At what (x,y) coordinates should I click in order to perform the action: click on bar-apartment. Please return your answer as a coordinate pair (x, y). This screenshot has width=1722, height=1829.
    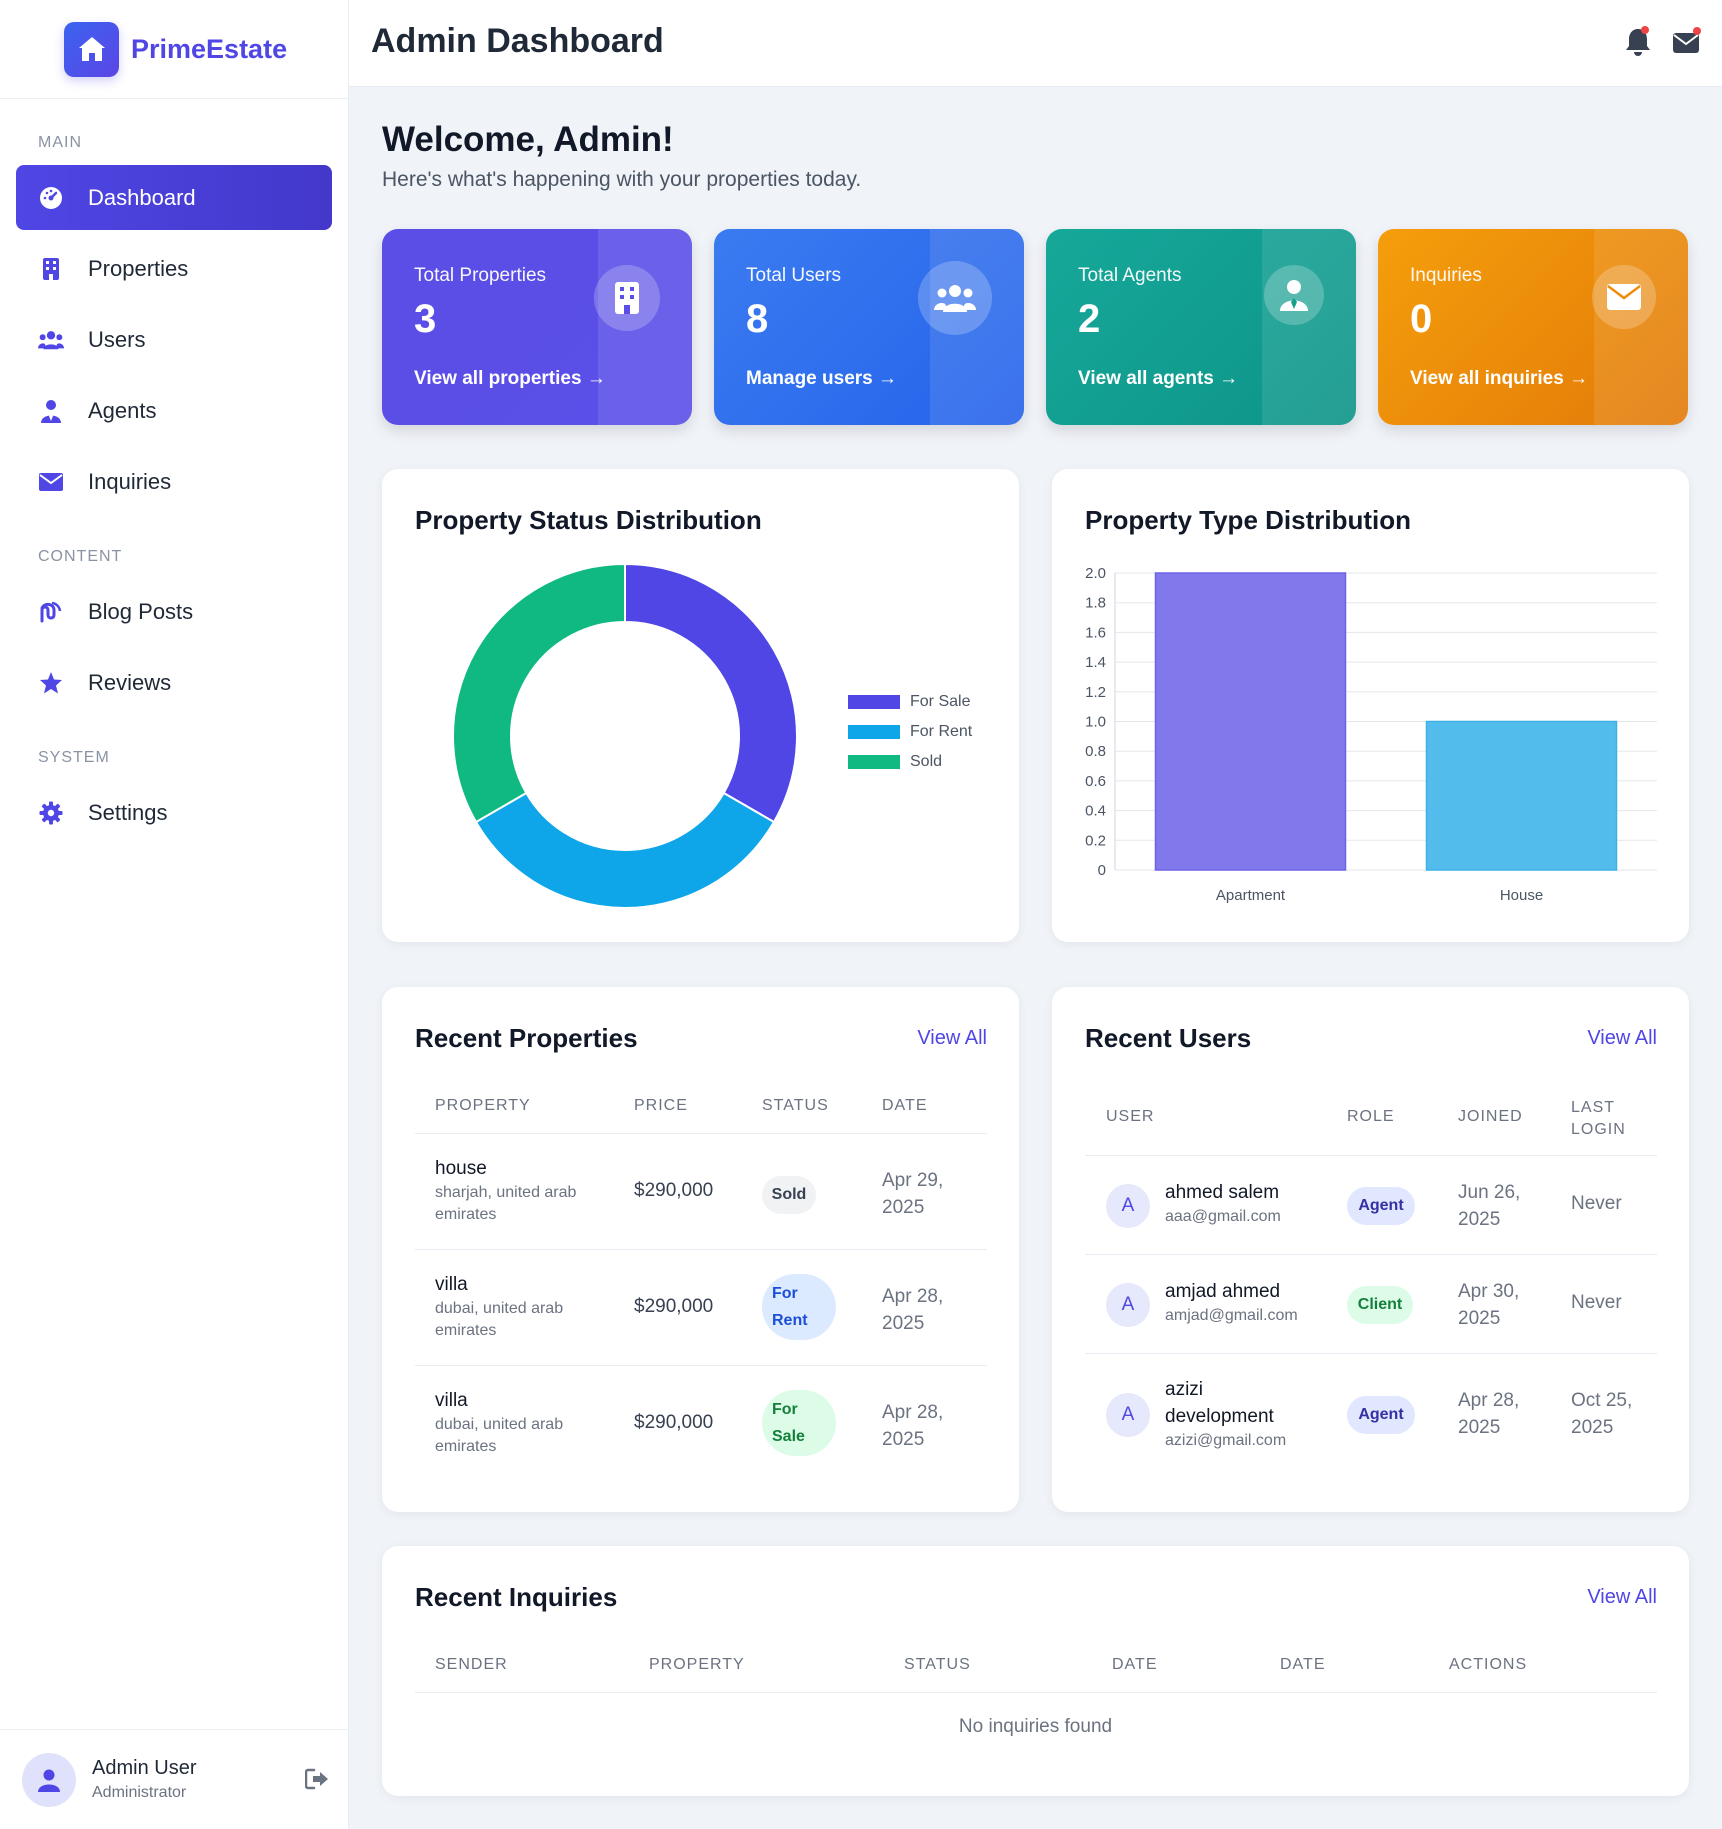
    Looking at the image, I should click on (1250, 721).